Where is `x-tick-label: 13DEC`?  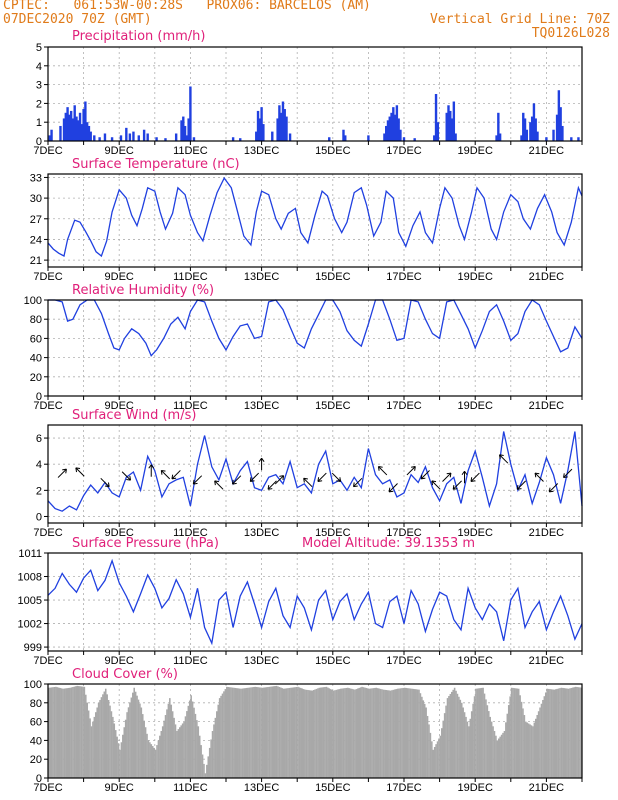 x-tick-label: 13DEC is located at coordinates (262, 406).